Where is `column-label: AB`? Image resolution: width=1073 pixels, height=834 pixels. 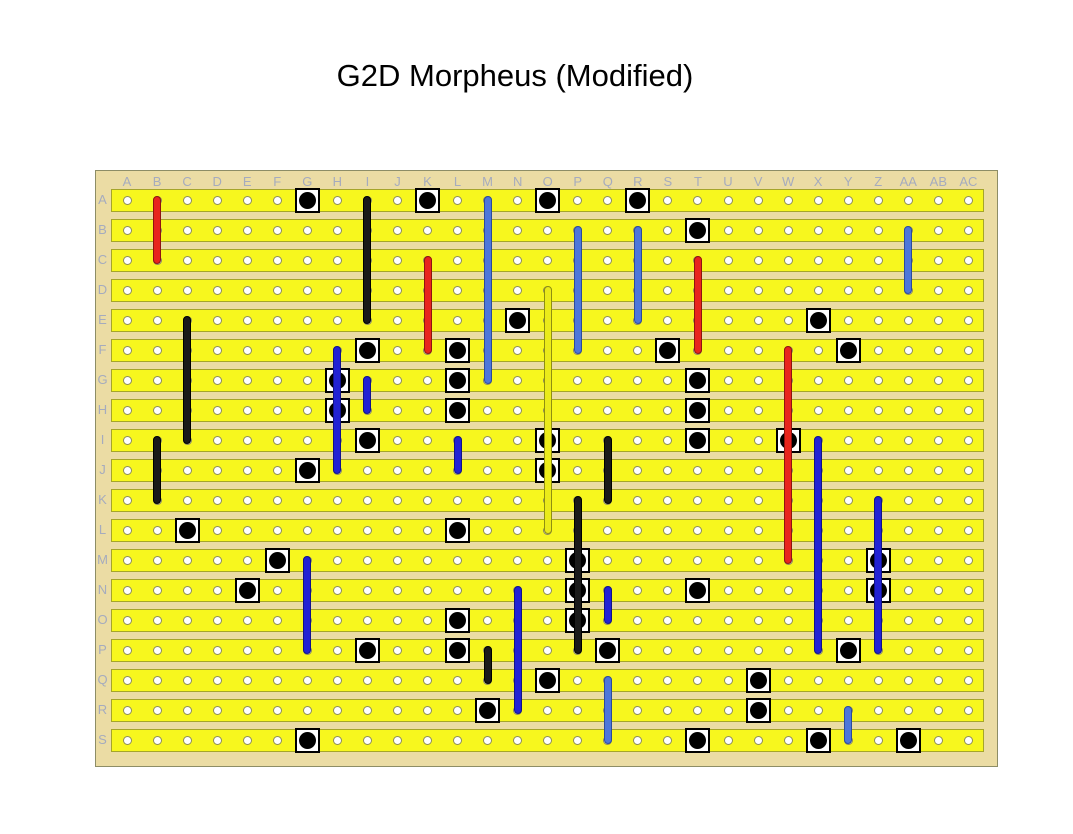
column-label: AB is located at coordinates (938, 181).